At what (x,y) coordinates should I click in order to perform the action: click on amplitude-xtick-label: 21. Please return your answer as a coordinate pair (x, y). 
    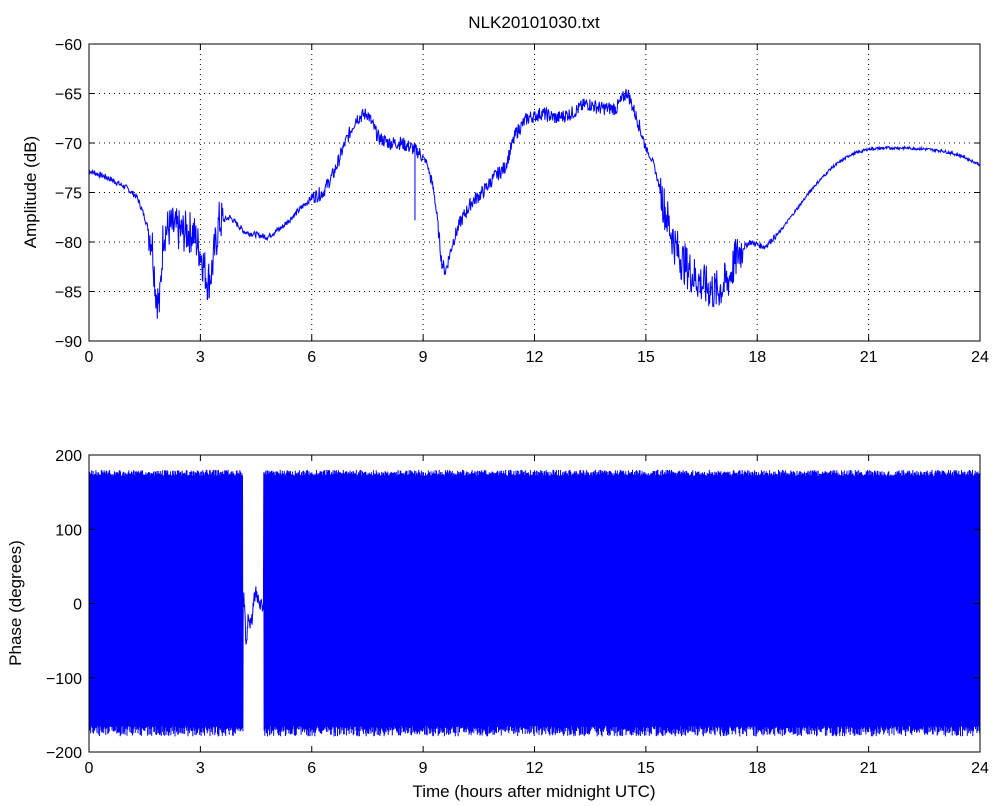
    Looking at the image, I should click on (869, 357).